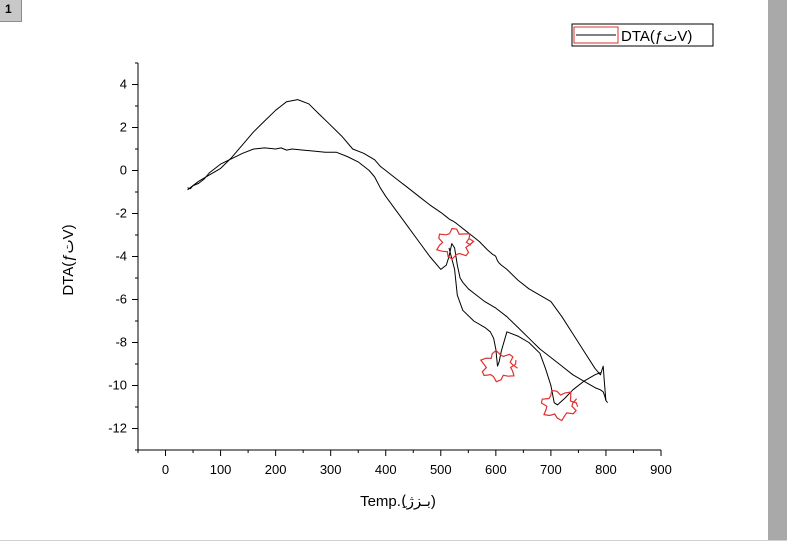 The height and width of the screenshot is (545, 787). Describe the element at coordinates (121, 256) in the screenshot. I see `y-tick-label: -4` at that location.